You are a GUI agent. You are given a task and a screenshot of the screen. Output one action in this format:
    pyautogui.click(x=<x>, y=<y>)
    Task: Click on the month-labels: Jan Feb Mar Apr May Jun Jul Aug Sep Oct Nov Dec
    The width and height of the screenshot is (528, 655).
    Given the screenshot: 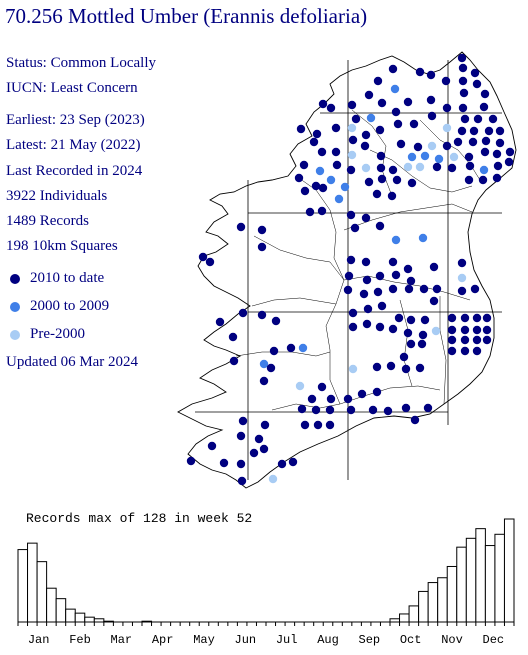 What is the action you would take?
    pyautogui.click(x=266, y=640)
    